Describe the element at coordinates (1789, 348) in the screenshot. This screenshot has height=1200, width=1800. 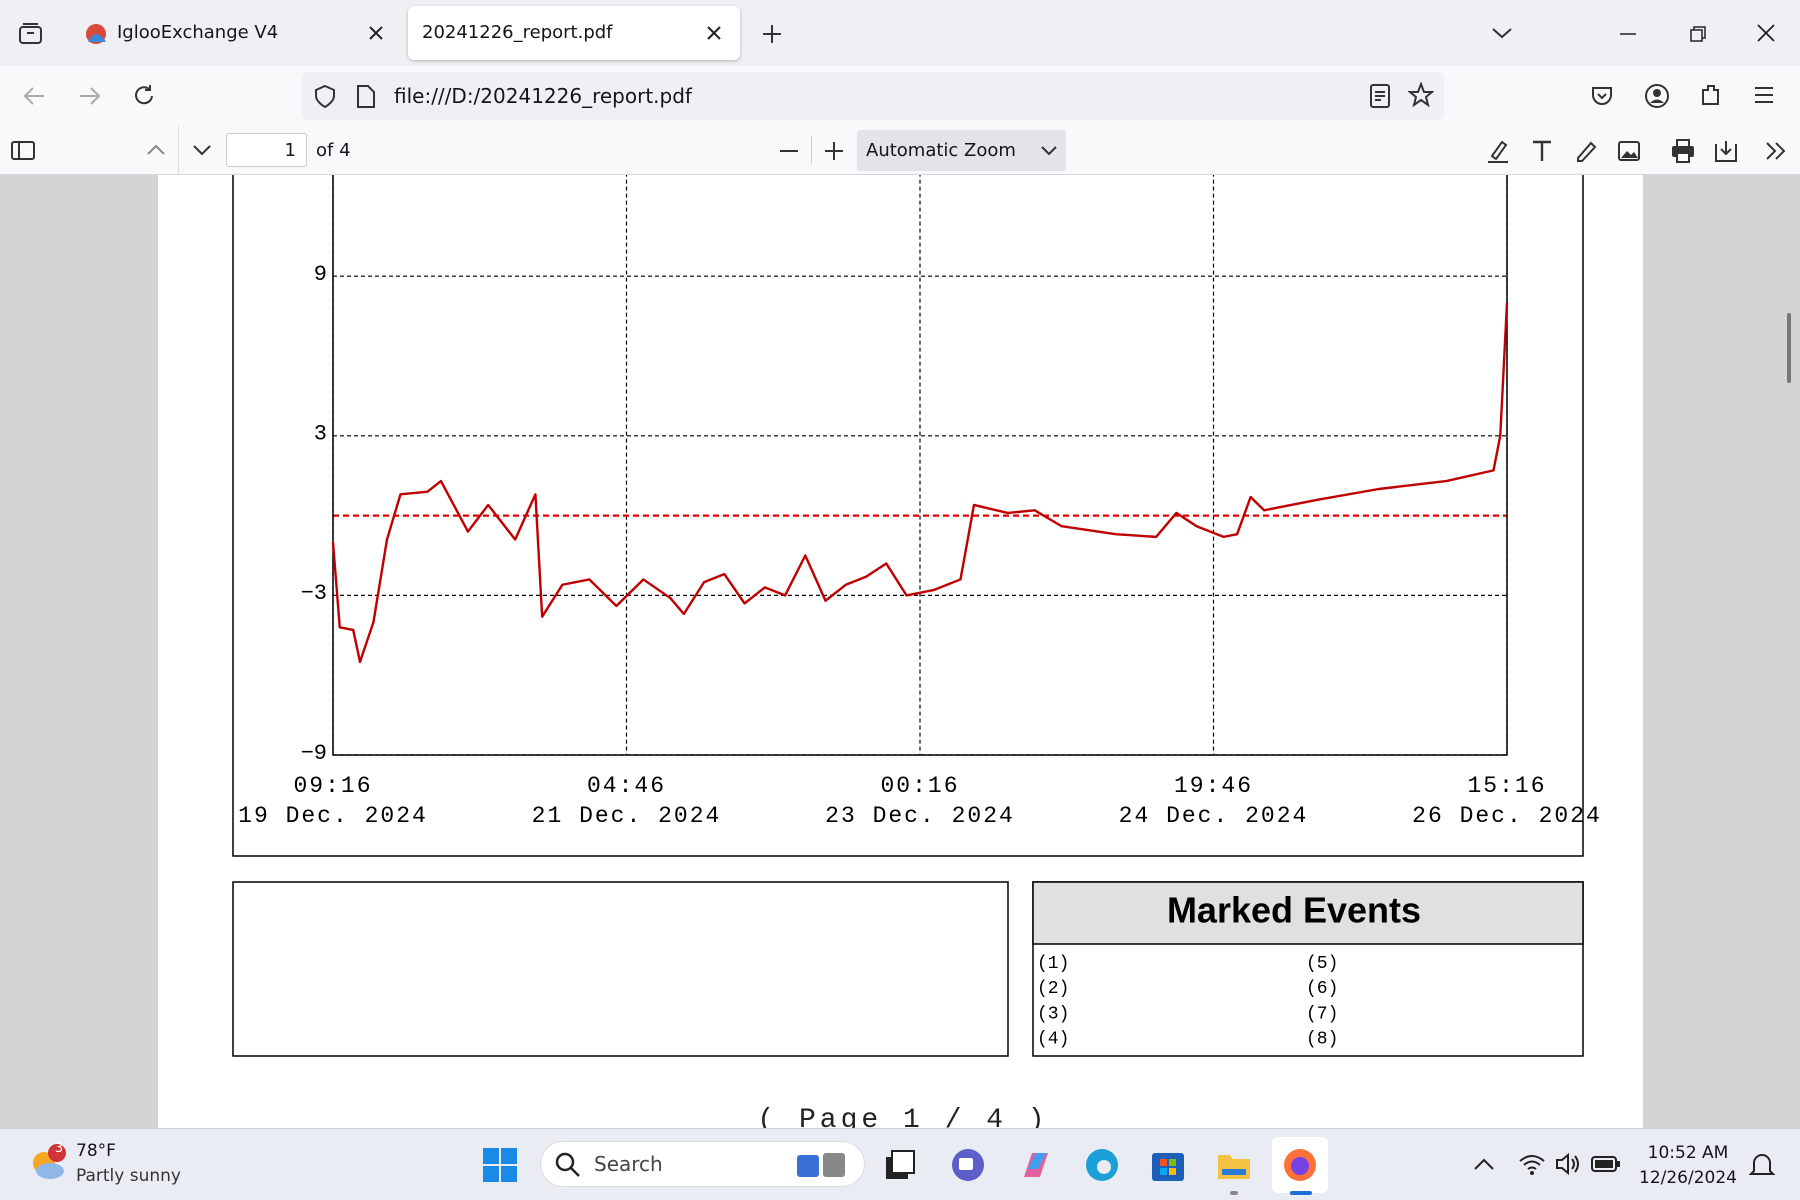
I see `scrollbar` at that location.